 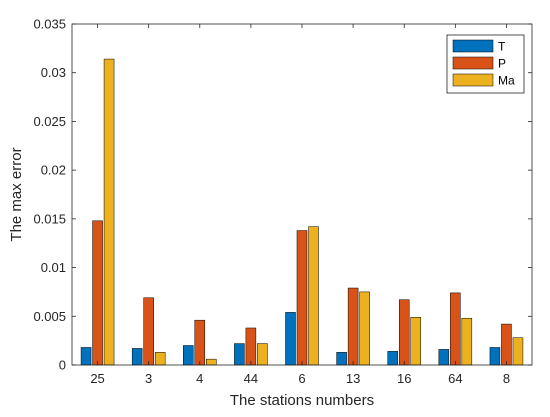 What do you see at coordinates (455, 378) in the screenshot?
I see `x-tick-label: 64` at bounding box center [455, 378].